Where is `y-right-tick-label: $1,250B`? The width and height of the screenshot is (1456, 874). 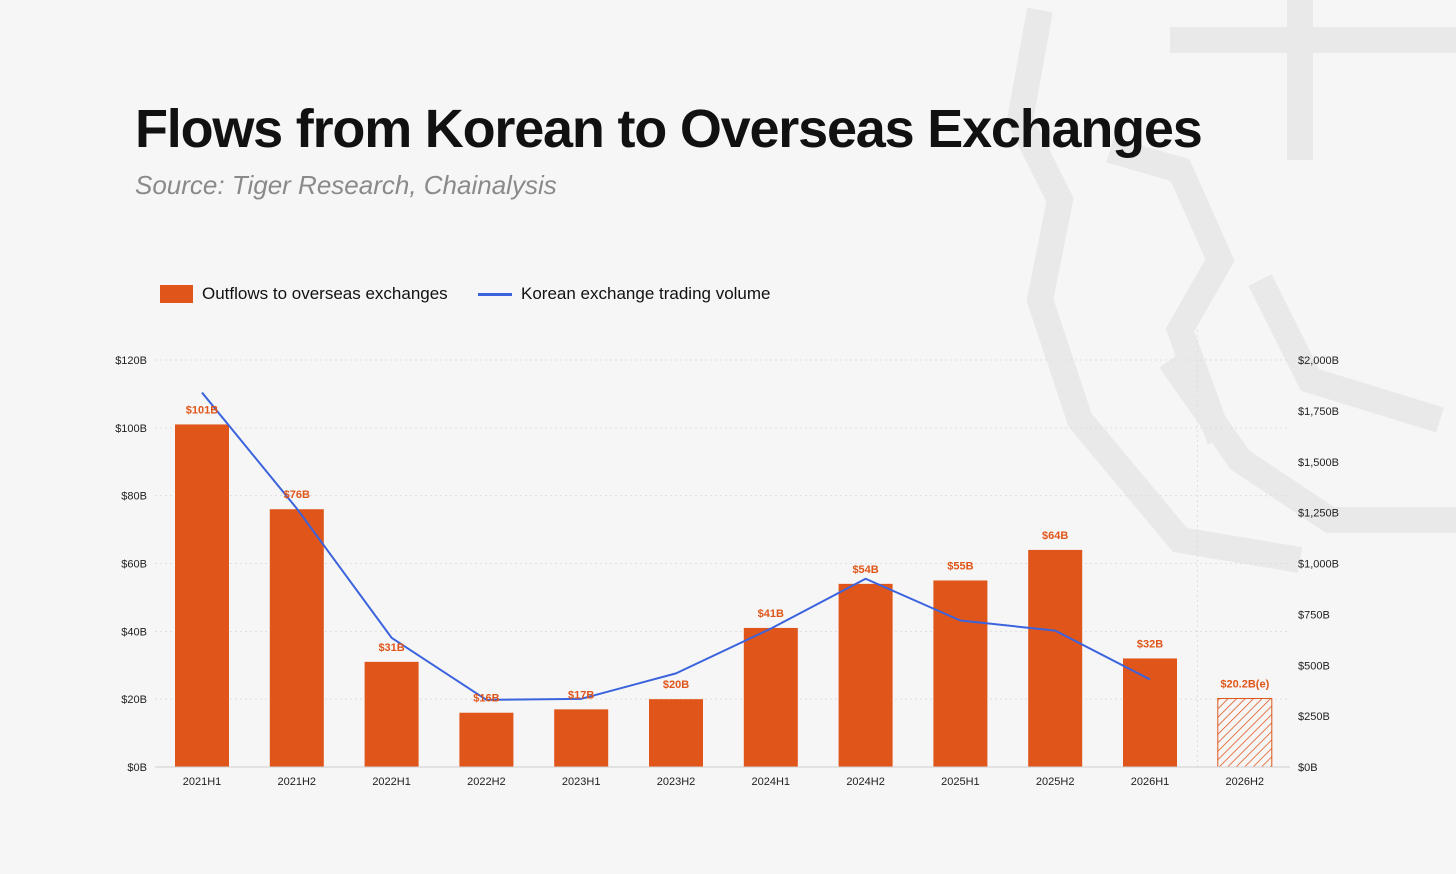
y-right-tick-label: $1,250B is located at coordinates (1318, 514).